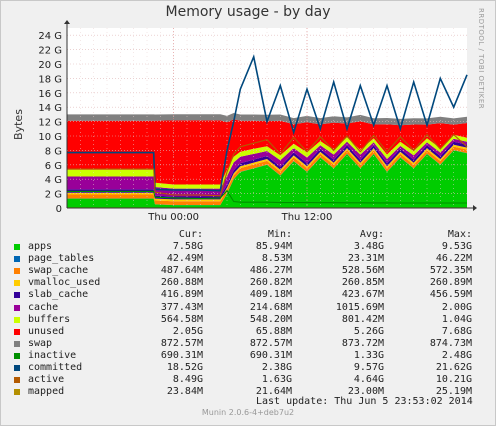 The height and width of the screenshot is (426, 496). I want to click on legend-cur-value: 42.49M, so click(184, 259).